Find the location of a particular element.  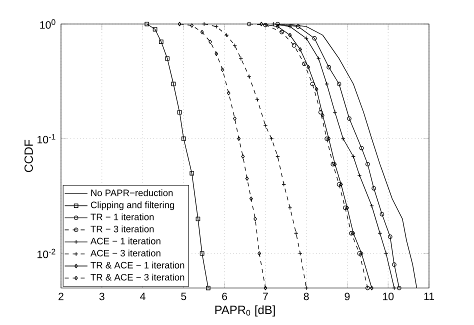

y-tick-label: 10$^{0}$ is located at coordinates (48, 24).